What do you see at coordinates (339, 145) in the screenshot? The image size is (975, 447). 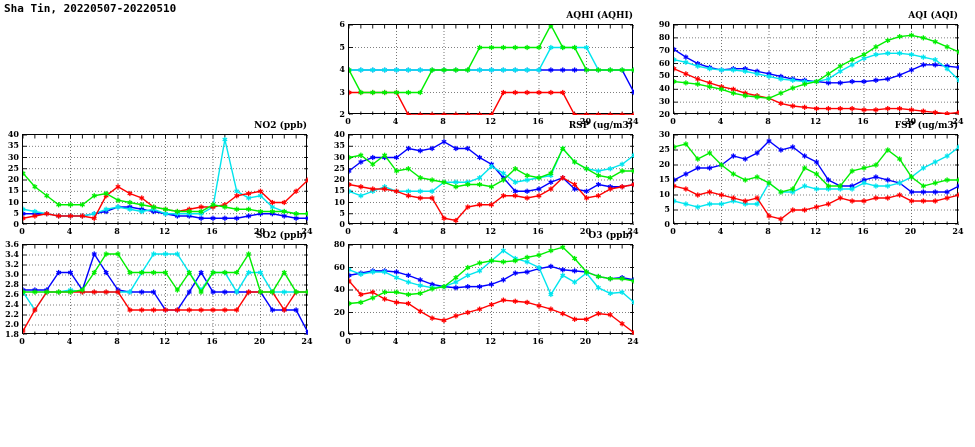 I see `y-axis-tick-label: 35` at bounding box center [339, 145].